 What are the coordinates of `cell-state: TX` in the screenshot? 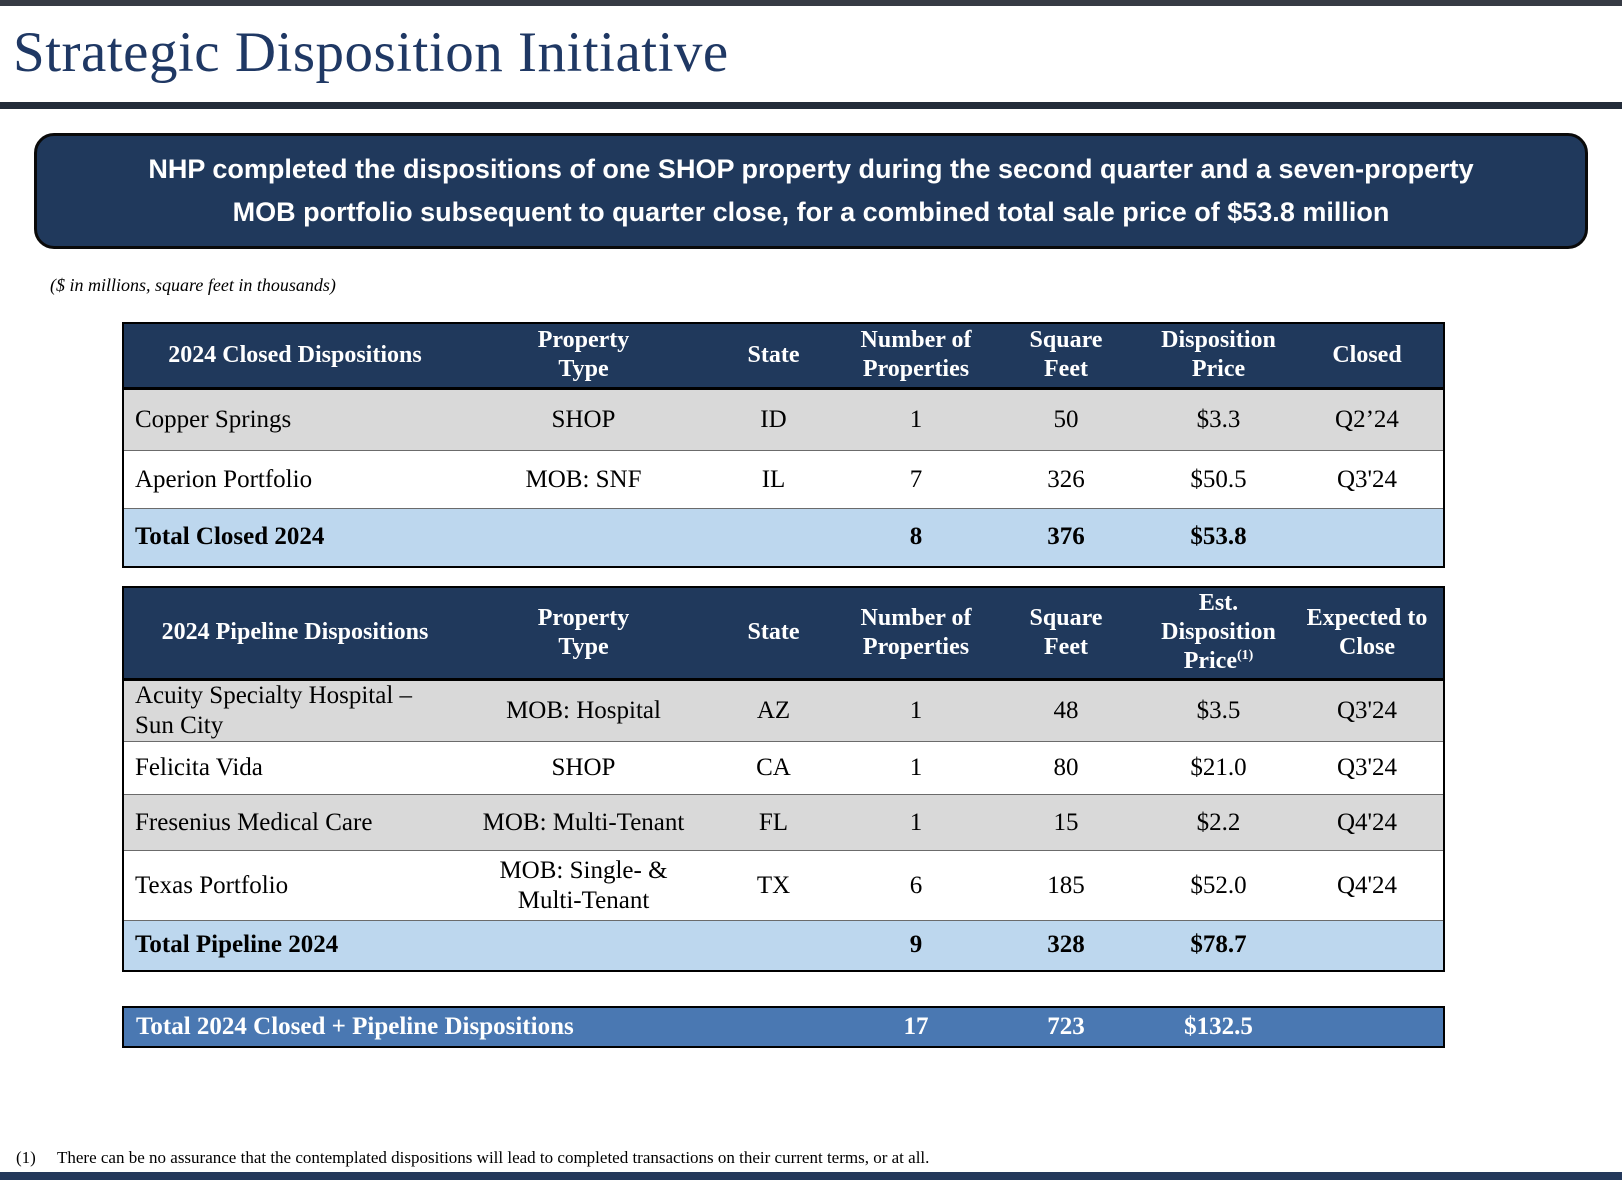 It's located at (773, 885).